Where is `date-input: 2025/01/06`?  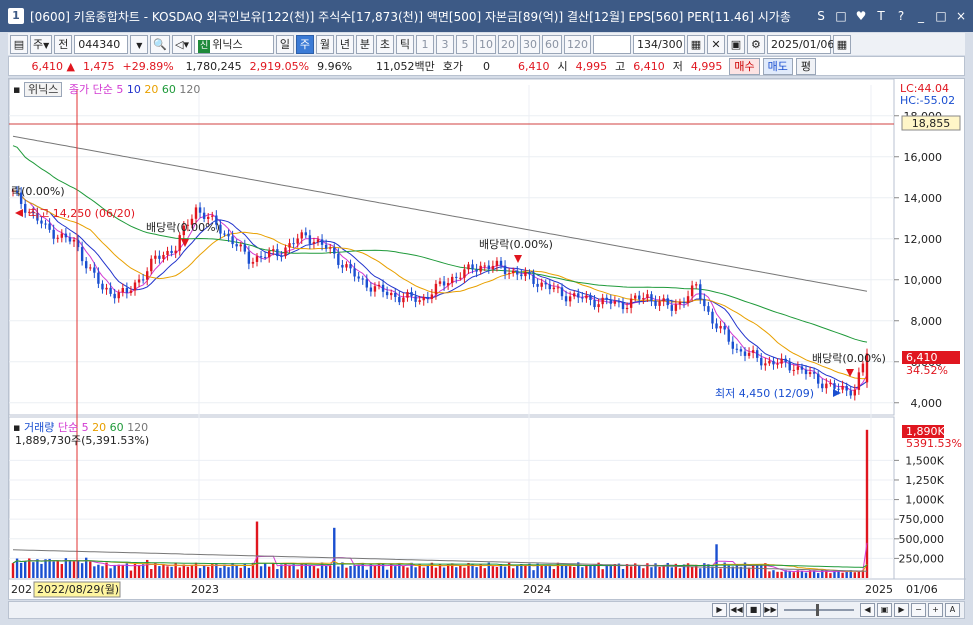
date-input: 2025/01/06 is located at coordinates (800, 44).